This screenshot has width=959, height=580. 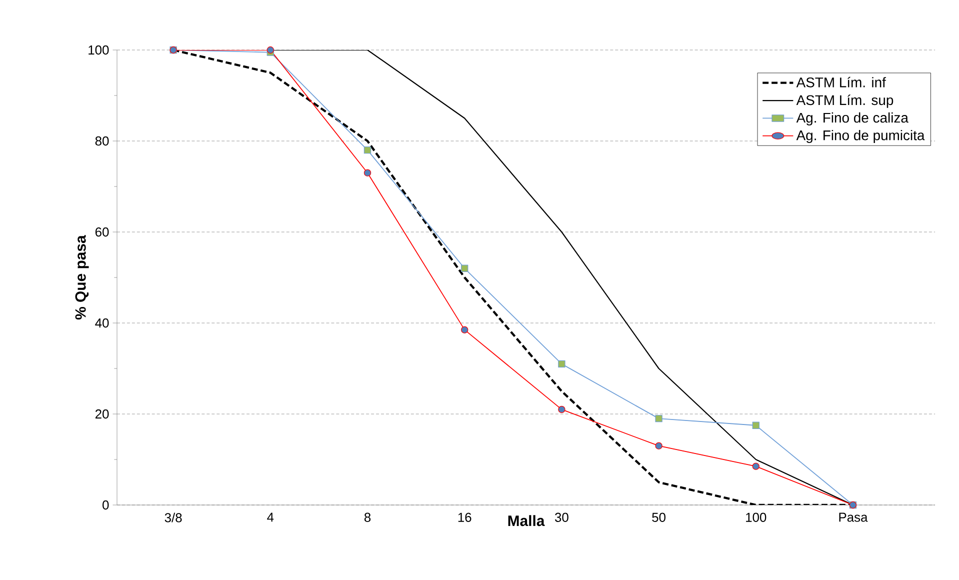 I want to click on y-tick-label: 20, so click(x=102, y=414).